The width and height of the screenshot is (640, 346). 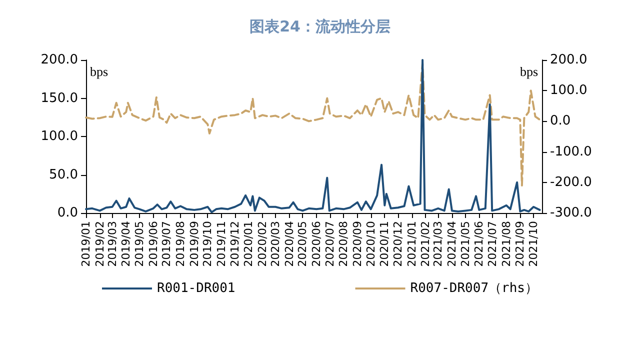 I want to click on x-tick-label: 2019/09, so click(x=194, y=244).